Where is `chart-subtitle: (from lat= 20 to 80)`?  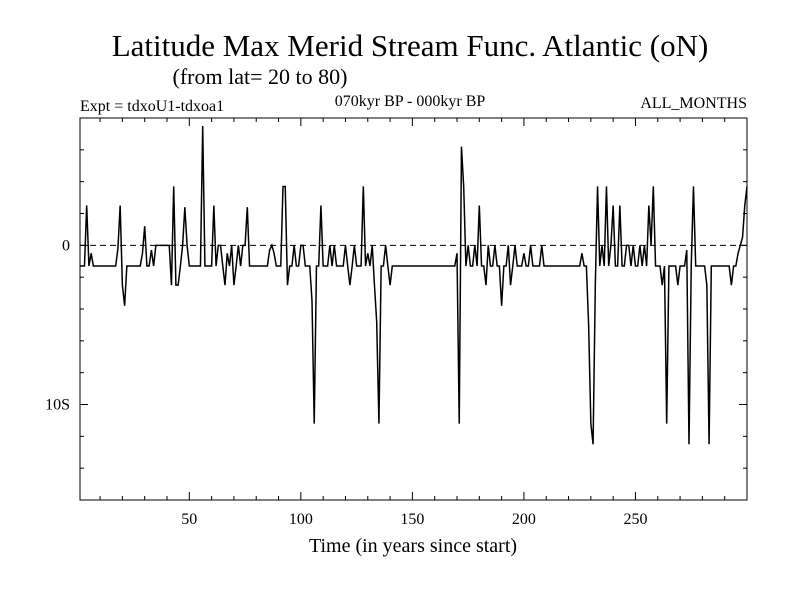
chart-subtitle: (from lat= 20 to 80) is located at coordinates (260, 76).